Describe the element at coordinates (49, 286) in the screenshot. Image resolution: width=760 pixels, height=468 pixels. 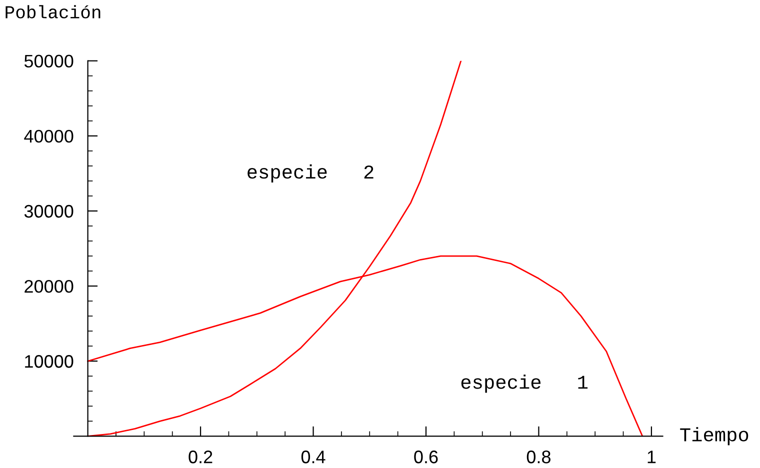
I see `y-tick-label: 20000` at that location.